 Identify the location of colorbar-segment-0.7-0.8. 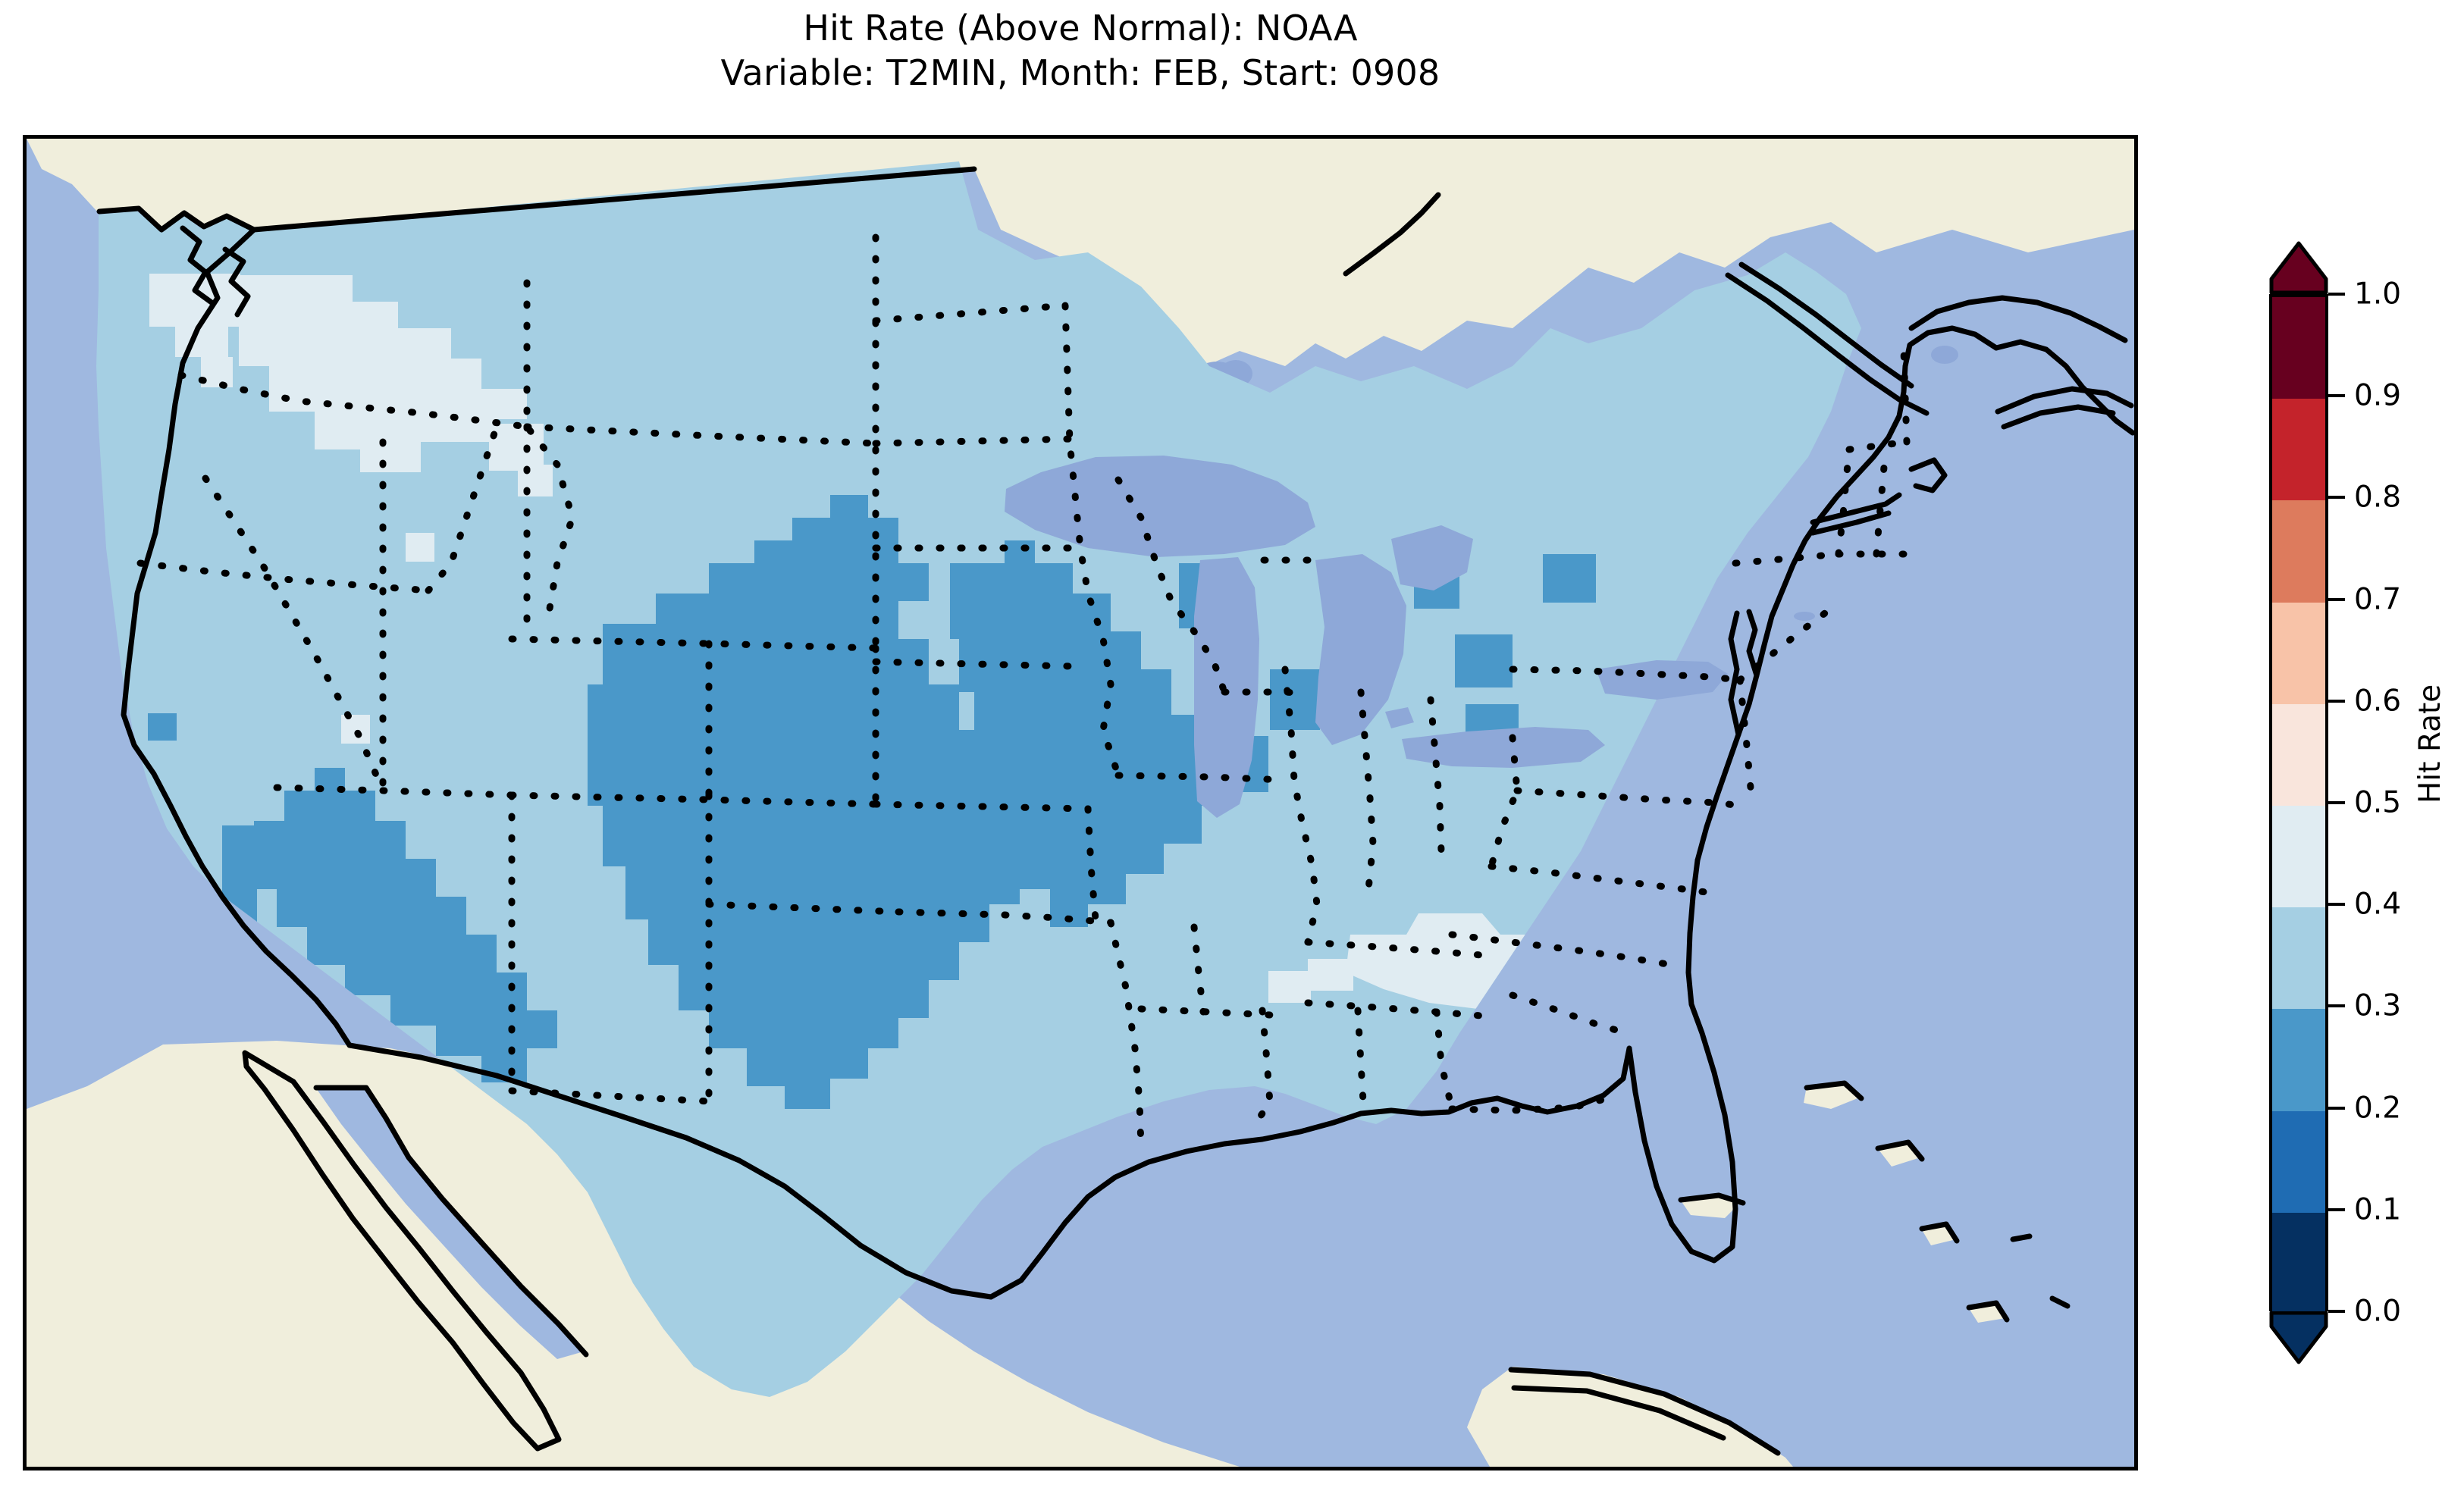
(2298, 551).